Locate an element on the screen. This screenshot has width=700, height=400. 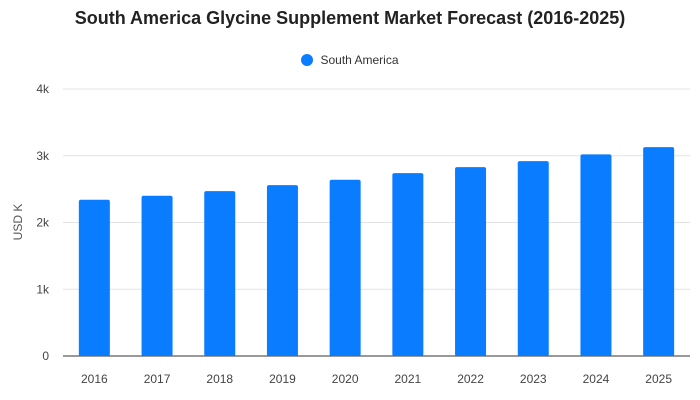
legend-label: South America is located at coordinates (359, 60).